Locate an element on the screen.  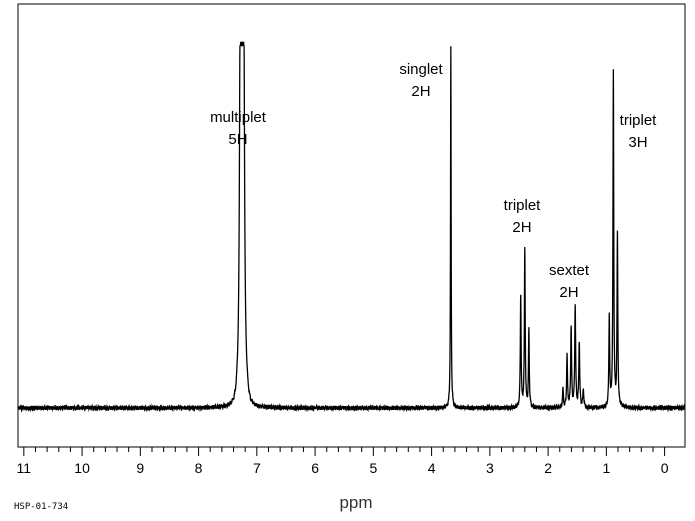
x-axis-tick-labels: 11 10 9 8 7 6 5 4 3 2 1 0 is located at coordinates (343, 468).